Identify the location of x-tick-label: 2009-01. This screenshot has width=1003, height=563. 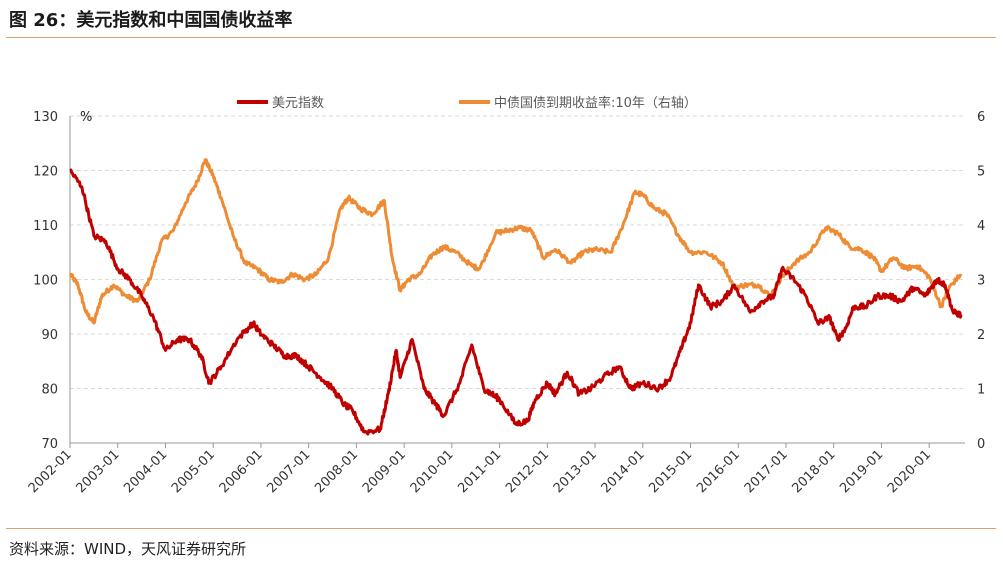
(384, 471).